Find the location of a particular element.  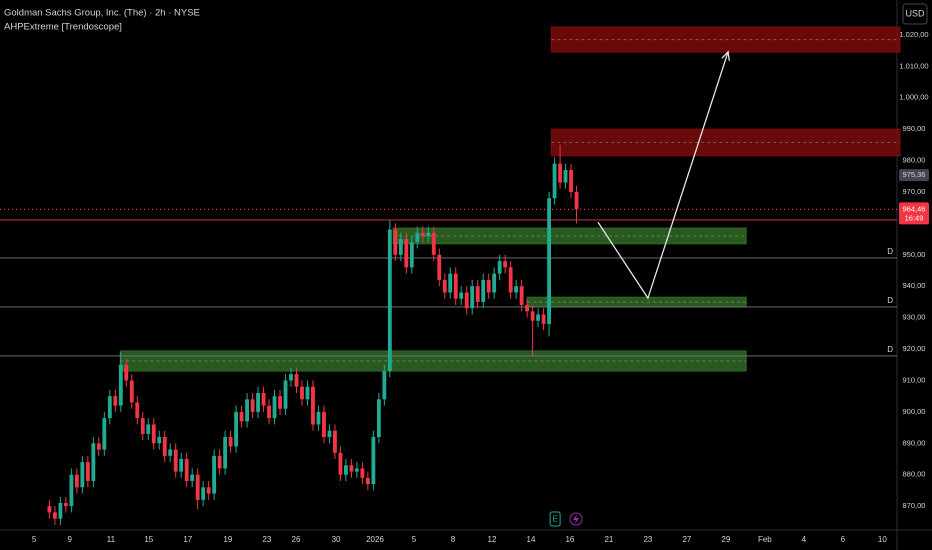

x-tick-label: 21 is located at coordinates (608, 539).